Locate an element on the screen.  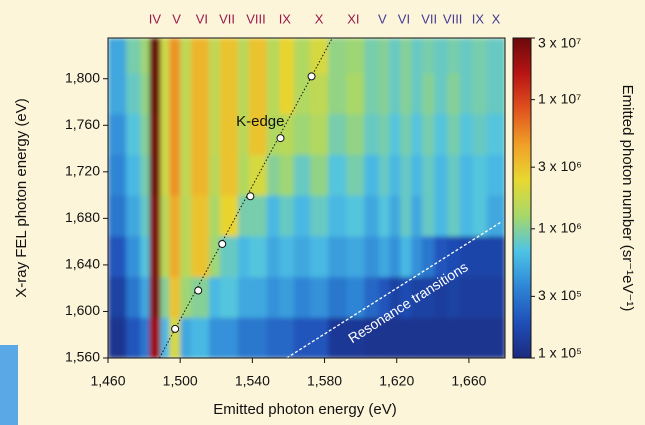
side-strip is located at coordinates (9, 385).